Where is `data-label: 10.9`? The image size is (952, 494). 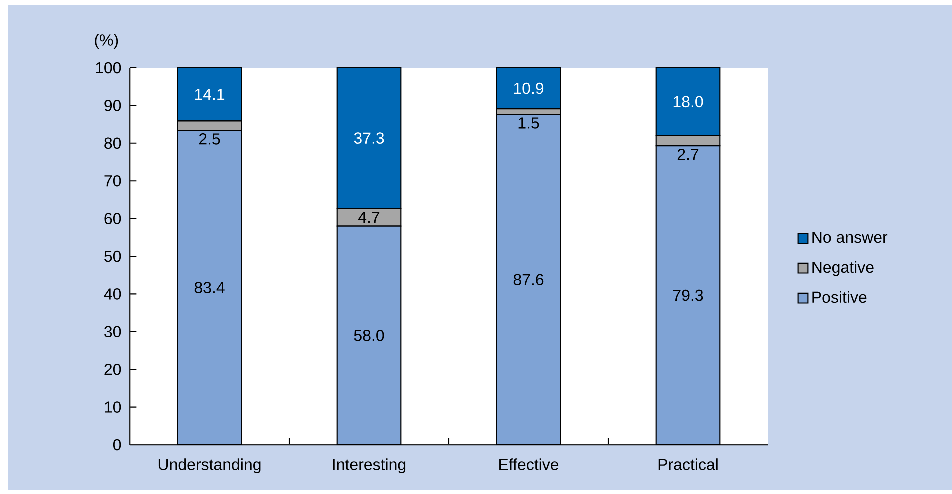
data-label: 10.9 is located at coordinates (529, 88).